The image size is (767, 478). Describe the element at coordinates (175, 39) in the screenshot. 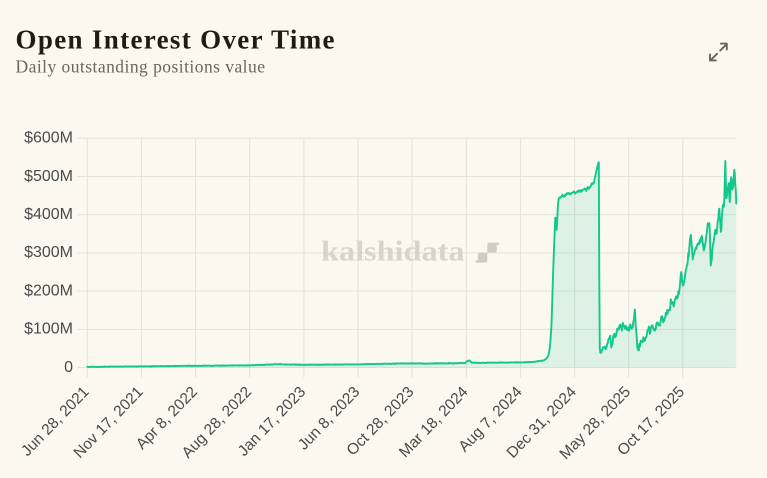

I see `svg-text: Open Interest Over Time` at that location.